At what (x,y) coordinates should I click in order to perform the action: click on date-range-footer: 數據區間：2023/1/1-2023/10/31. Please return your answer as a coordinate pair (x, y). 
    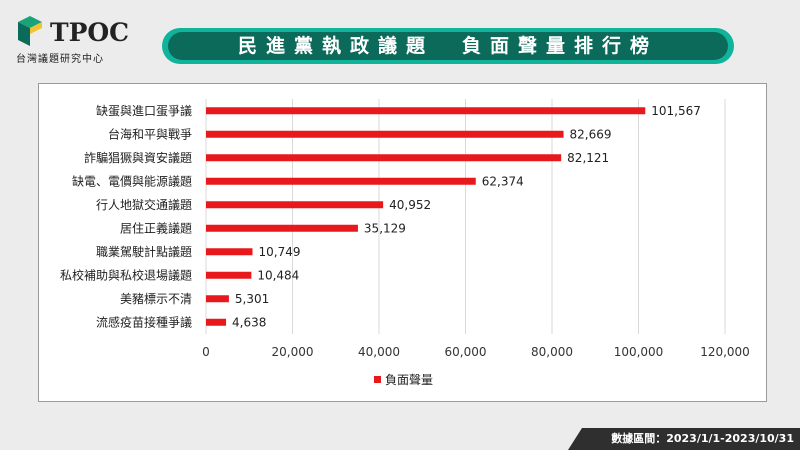
    Looking at the image, I should click on (684, 439).